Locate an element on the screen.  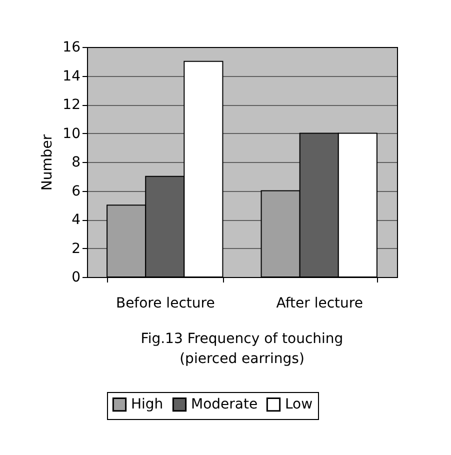
legend-label: Low is located at coordinates (299, 404).